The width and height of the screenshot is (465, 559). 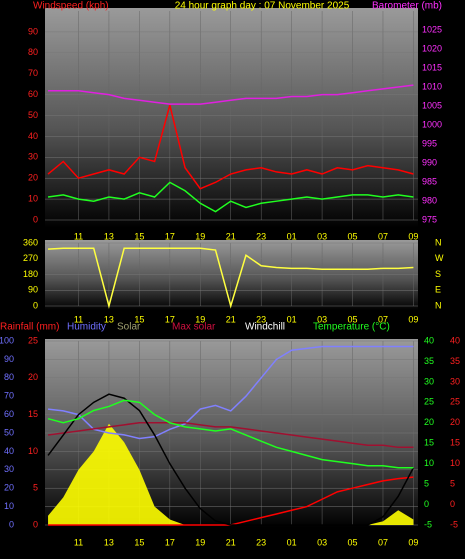 What do you see at coordinates (29, 327) in the screenshot?
I see `legend-label: Rainfall (mm)` at bounding box center [29, 327].